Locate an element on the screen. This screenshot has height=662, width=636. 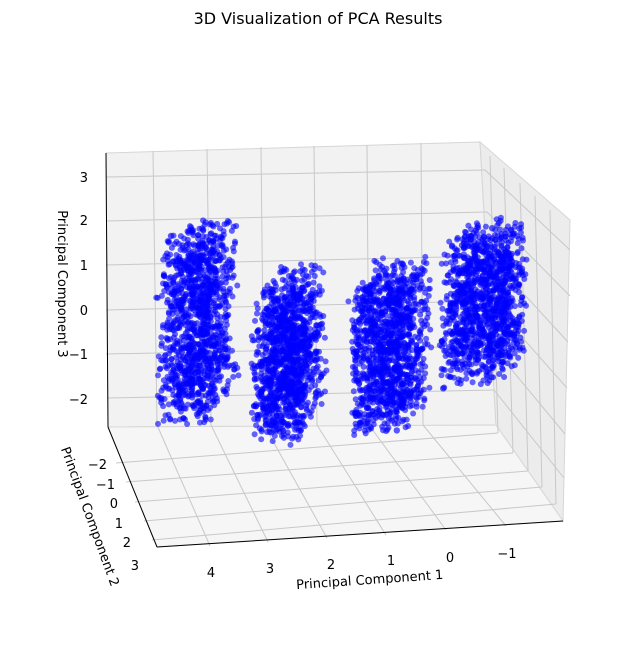
x-tick-label: 0 is located at coordinates (450, 558).